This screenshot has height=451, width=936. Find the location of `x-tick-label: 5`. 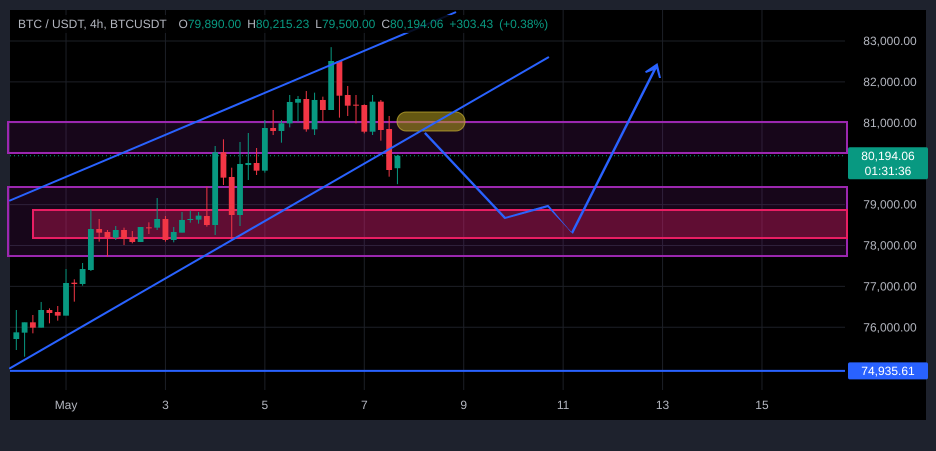

x-tick-label: 5 is located at coordinates (265, 405).